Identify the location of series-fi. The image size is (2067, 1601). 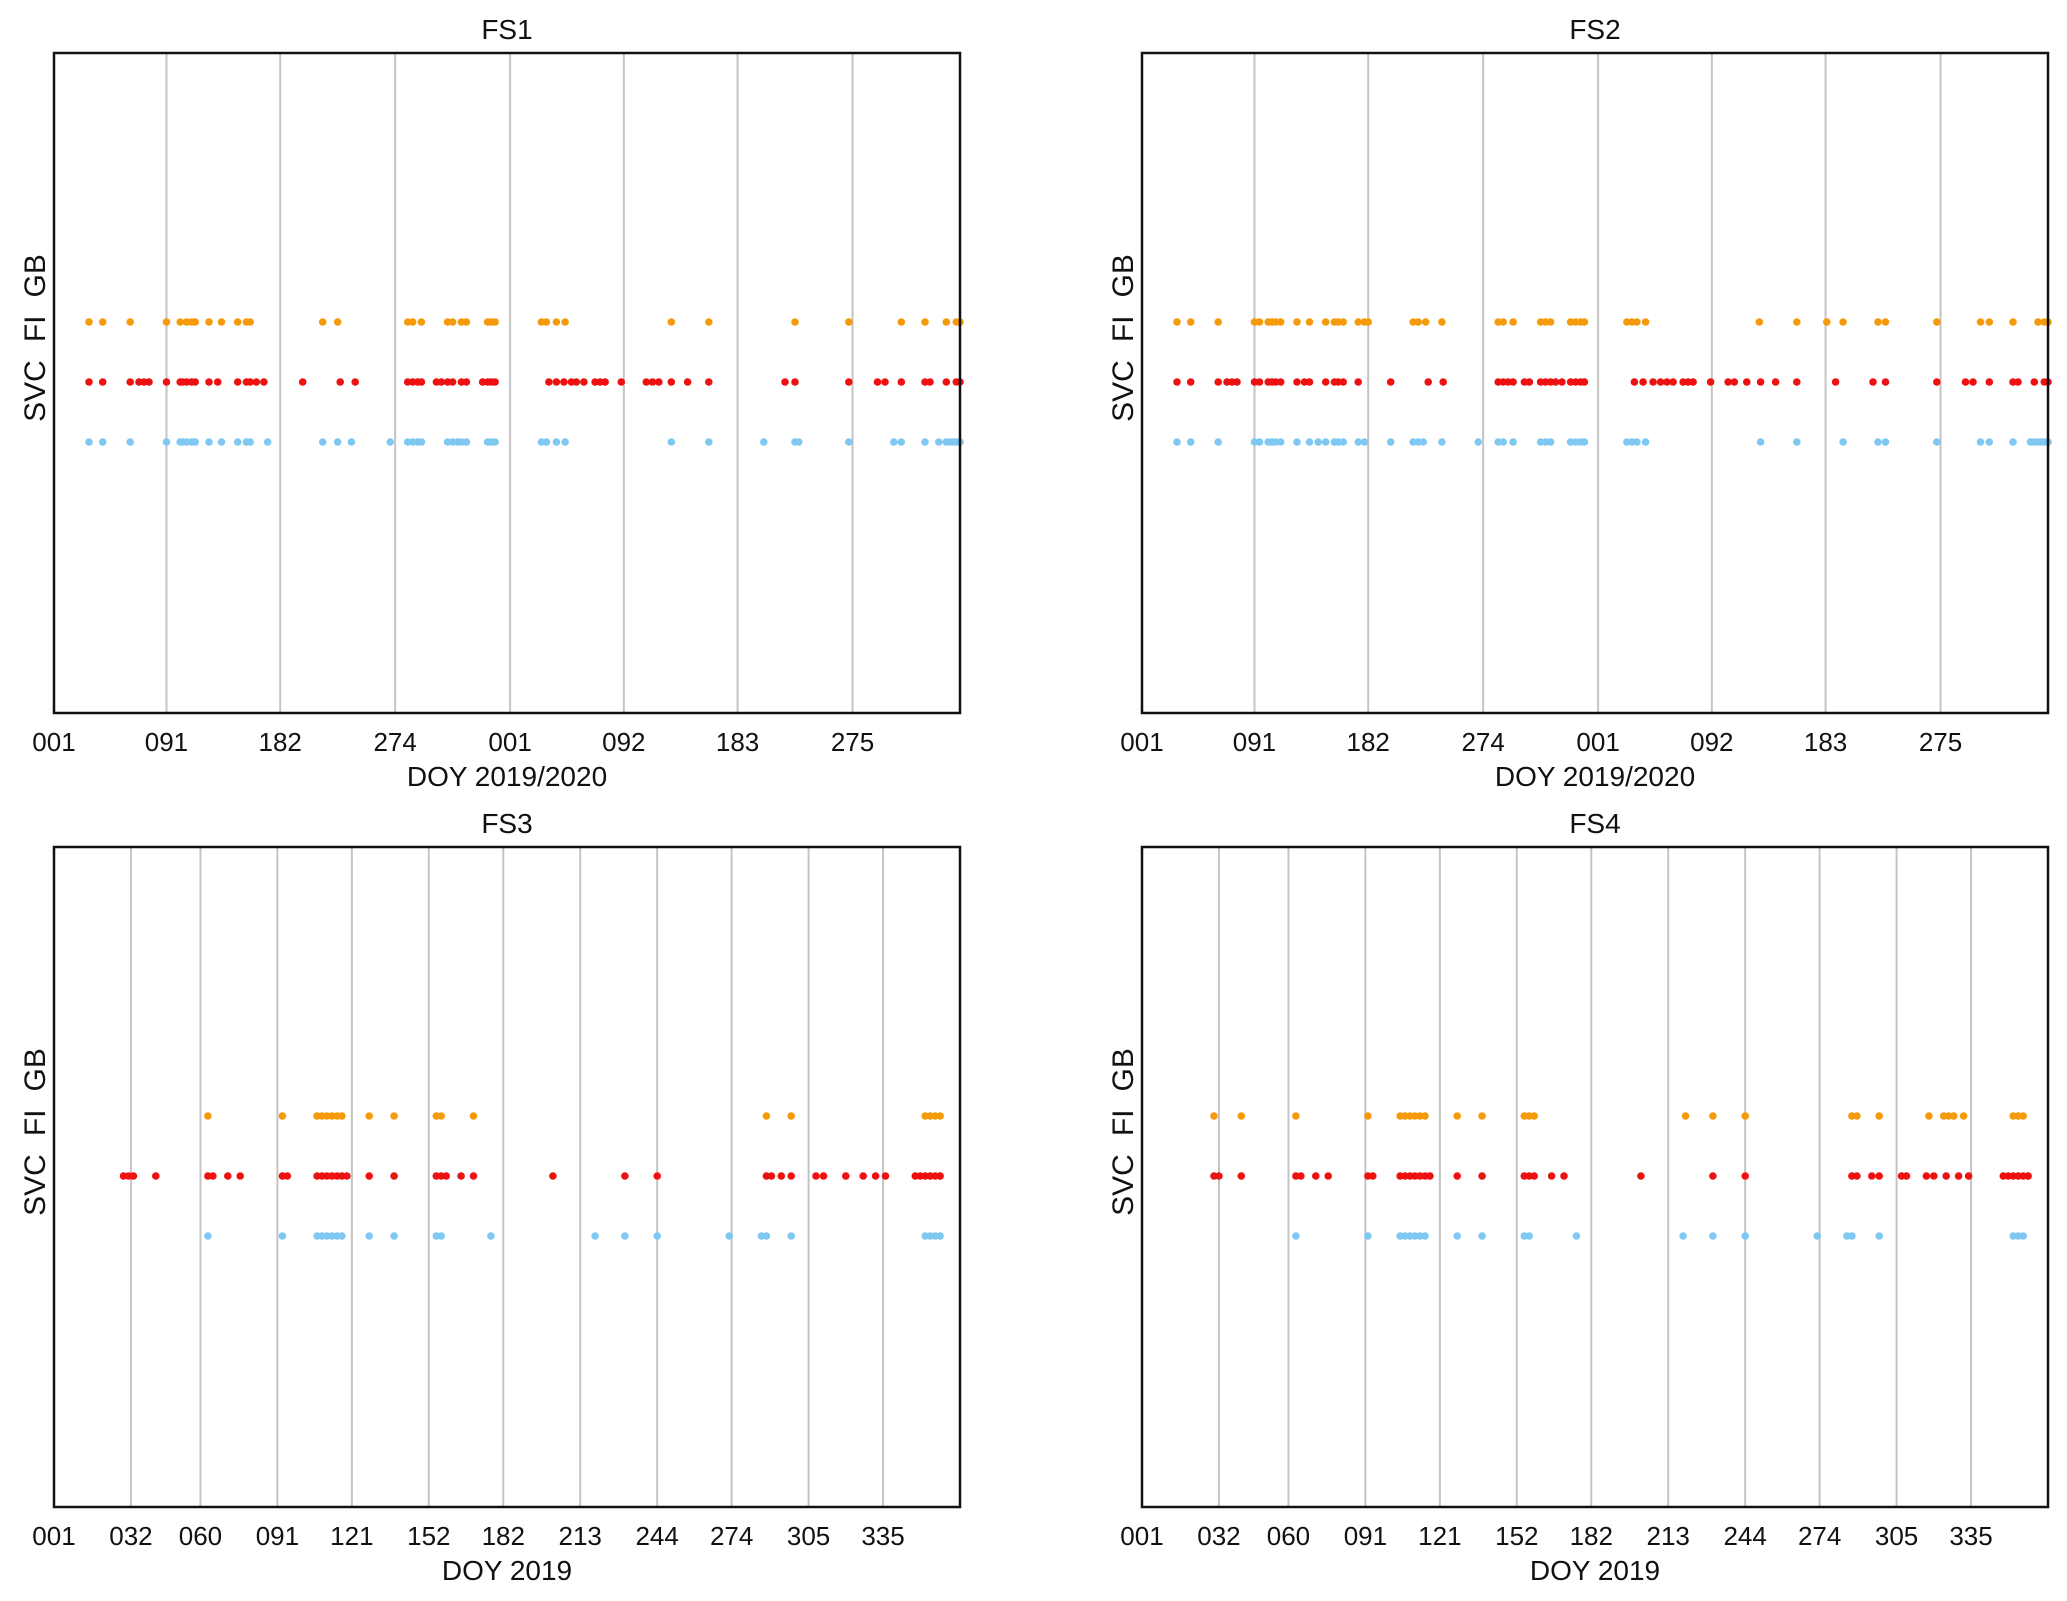
(1612, 382).